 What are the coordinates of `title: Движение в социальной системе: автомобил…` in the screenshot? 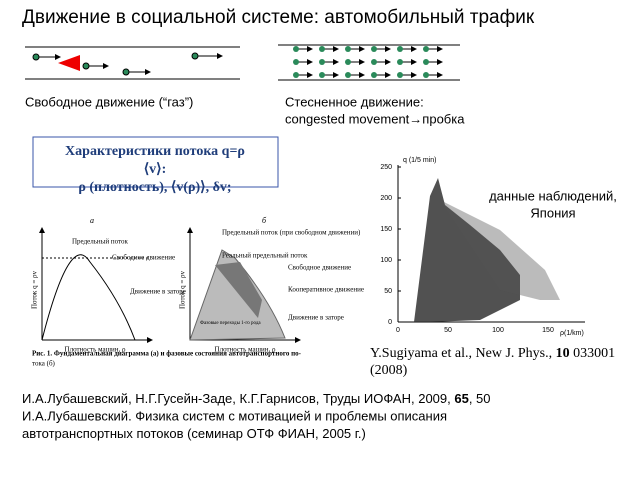 It's located at (278, 17).